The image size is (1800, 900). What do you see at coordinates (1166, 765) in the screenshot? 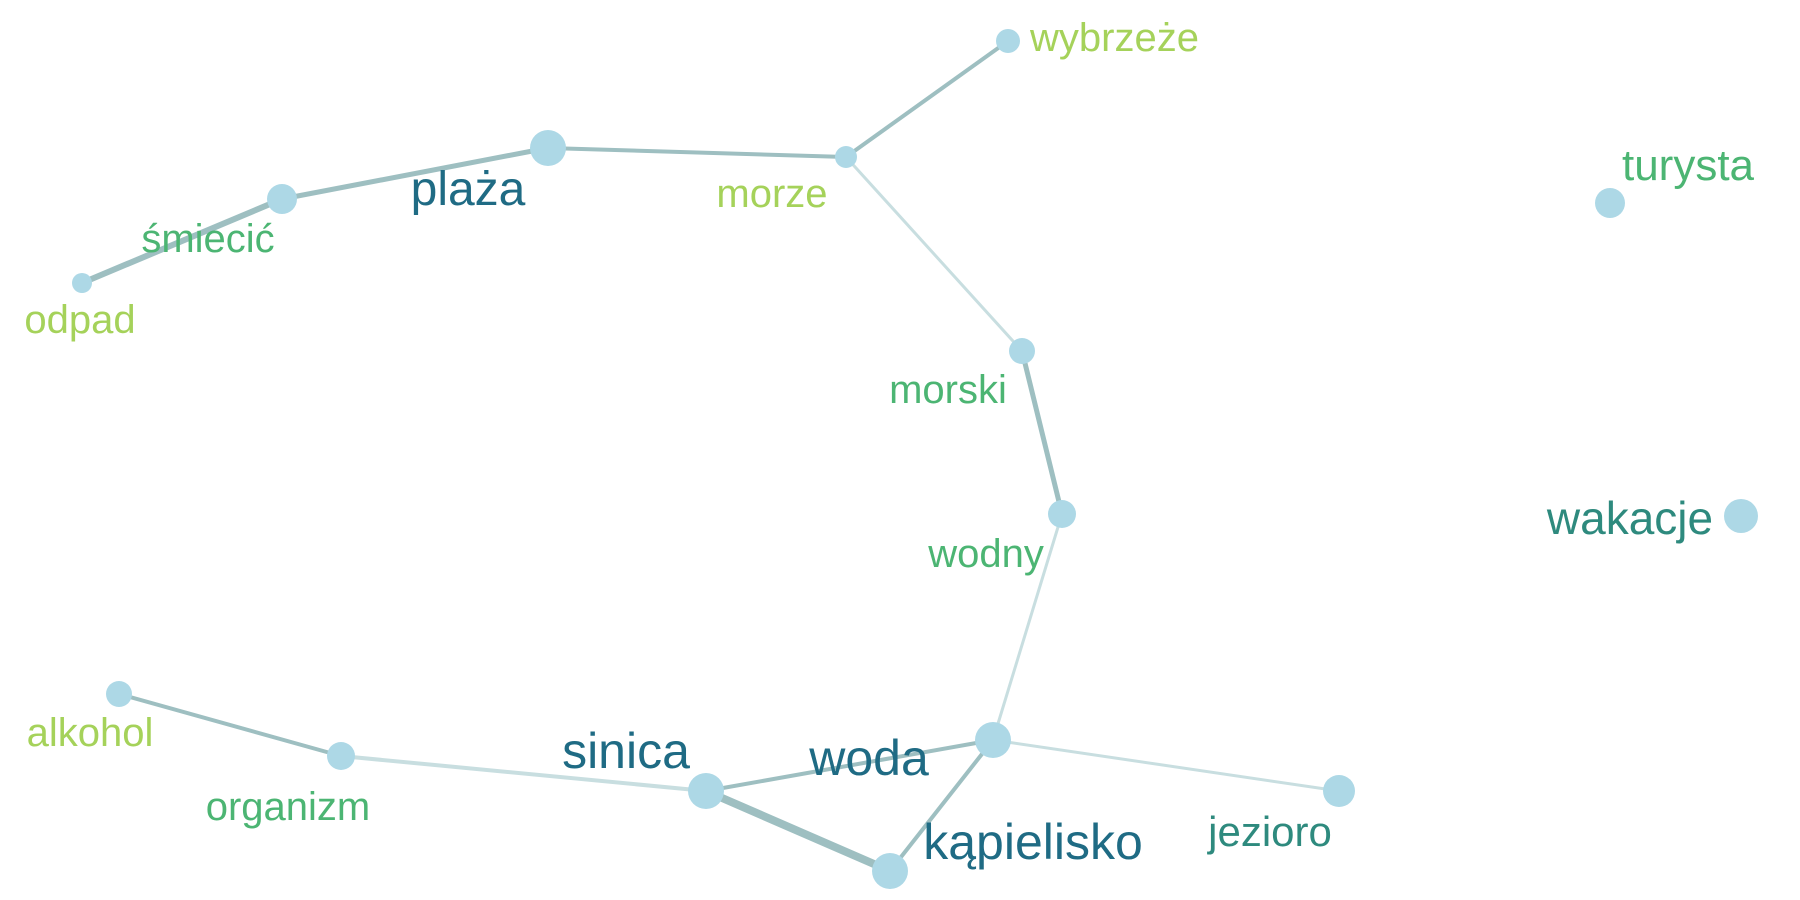
I see `edge-woda-jezioro` at bounding box center [1166, 765].